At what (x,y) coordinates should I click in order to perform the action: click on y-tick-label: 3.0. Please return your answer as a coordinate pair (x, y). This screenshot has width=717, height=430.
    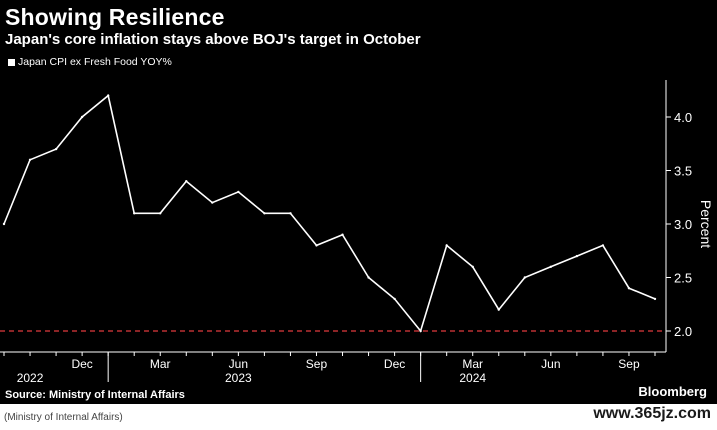
    Looking at the image, I should click on (683, 224).